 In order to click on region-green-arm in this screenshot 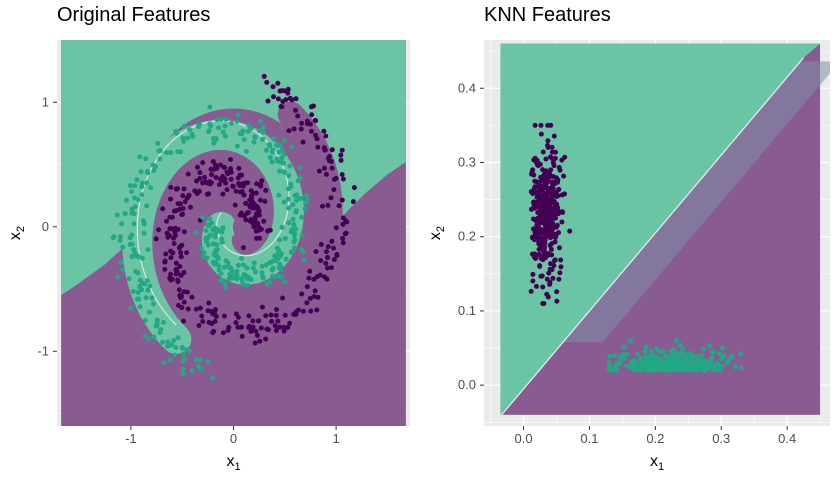, I will do `click(213, 236)`.